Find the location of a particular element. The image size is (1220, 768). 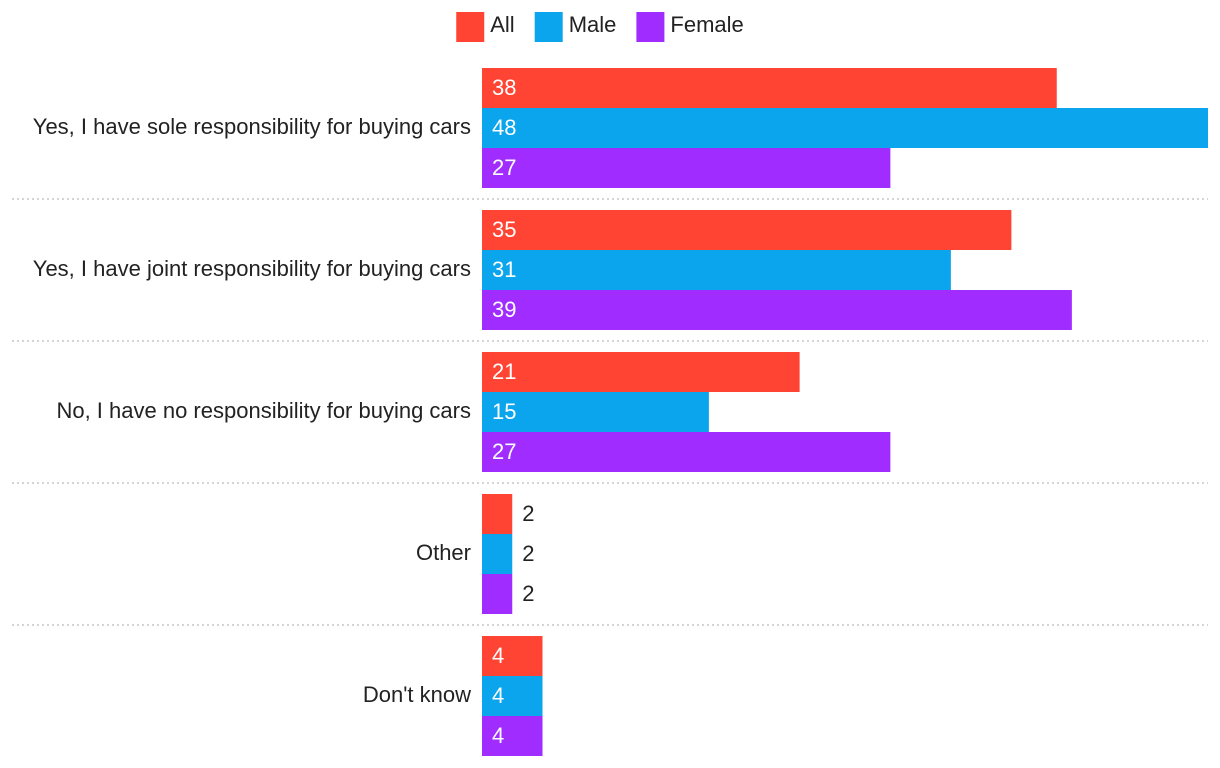

value-label: 35 is located at coordinates (504, 229).